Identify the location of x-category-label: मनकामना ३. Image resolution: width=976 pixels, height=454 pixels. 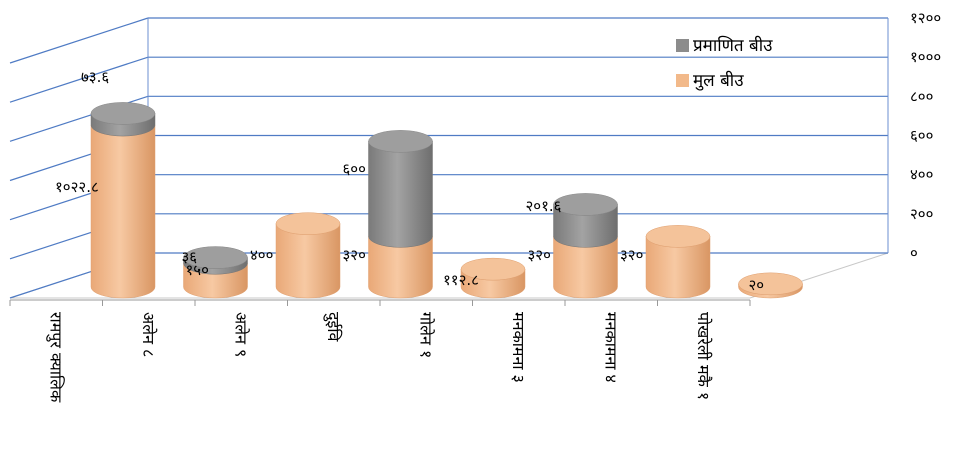
(518, 347).